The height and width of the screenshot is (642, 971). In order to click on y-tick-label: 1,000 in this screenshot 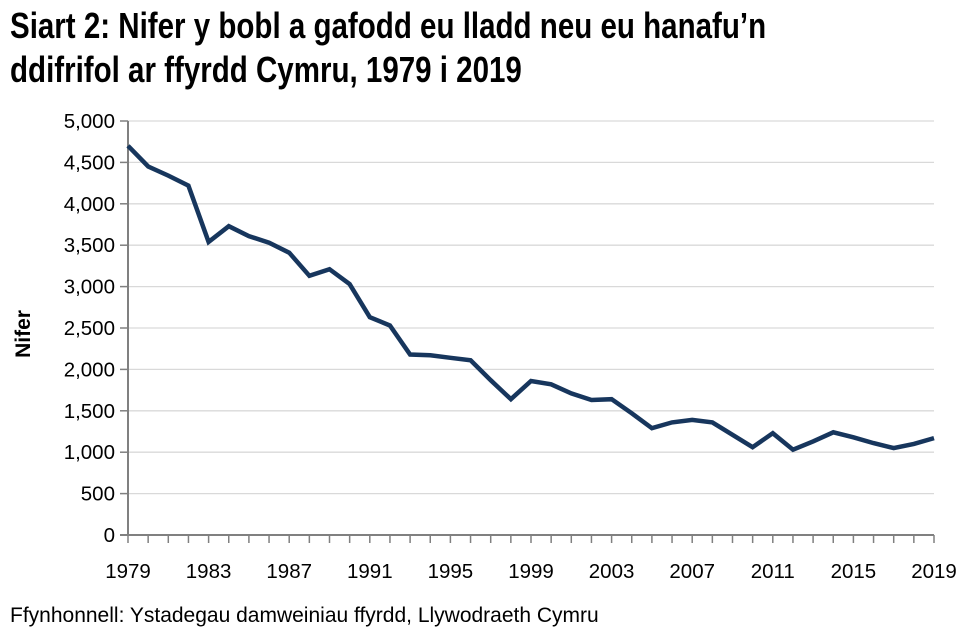, I will do `click(89, 452)`.